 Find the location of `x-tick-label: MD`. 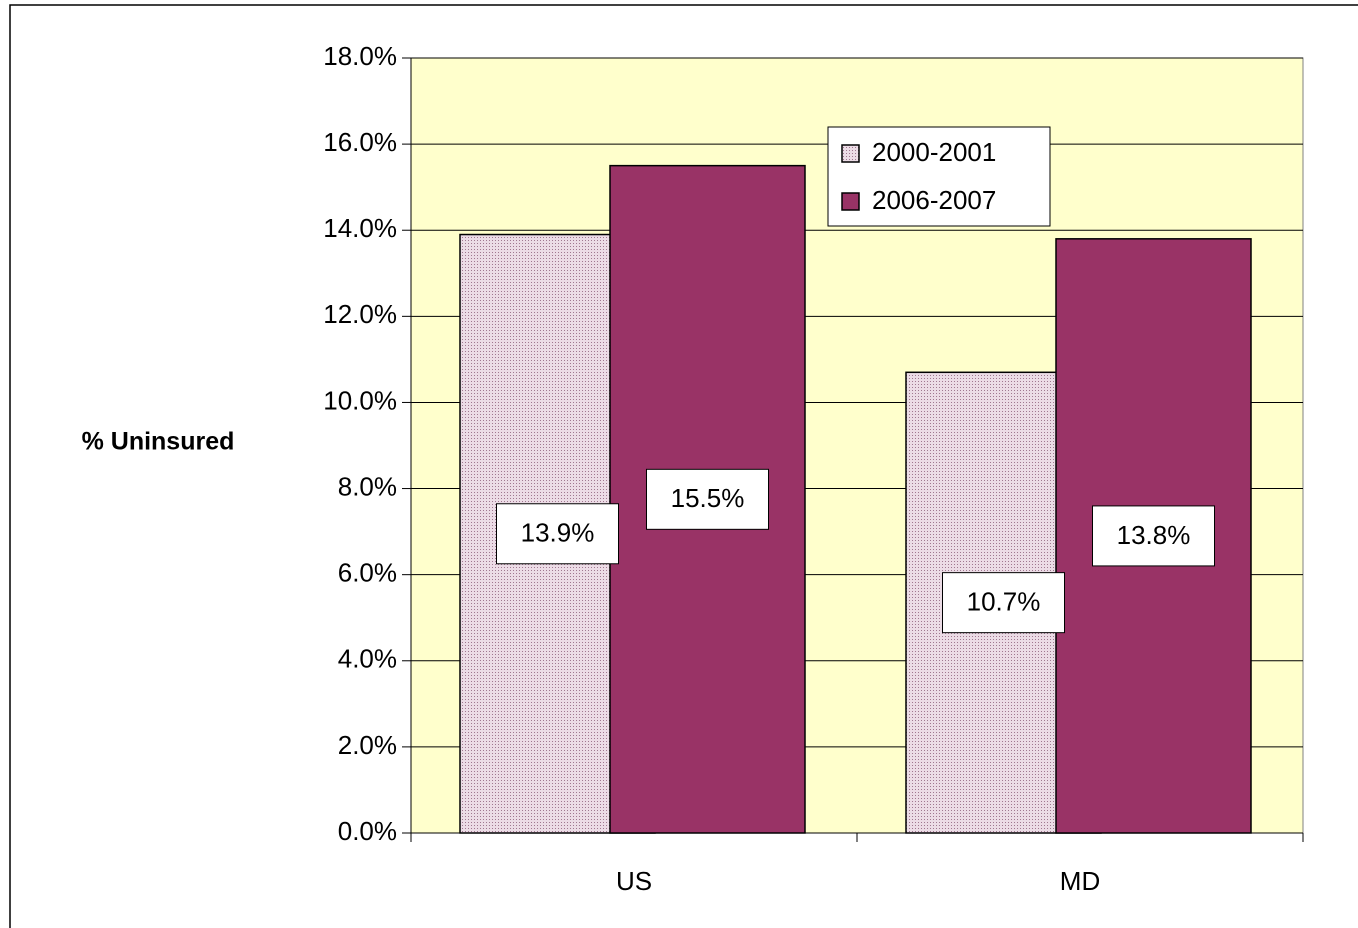

x-tick-label: MD is located at coordinates (1080, 881).